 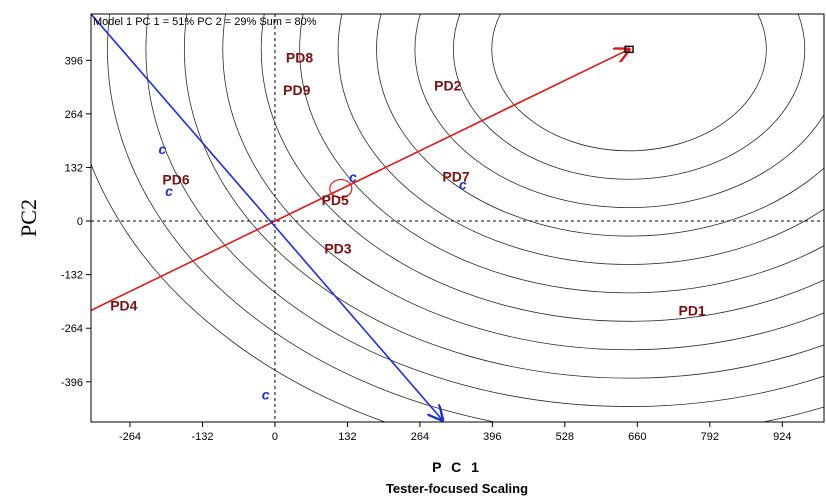 I want to click on y-tick-label: -132, so click(x=72, y=276).